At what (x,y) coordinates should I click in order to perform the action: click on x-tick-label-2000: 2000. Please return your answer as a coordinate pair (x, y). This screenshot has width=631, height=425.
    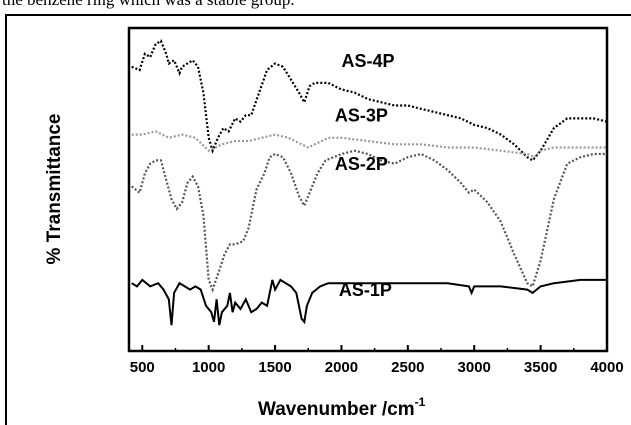
    Looking at the image, I should click on (341, 367).